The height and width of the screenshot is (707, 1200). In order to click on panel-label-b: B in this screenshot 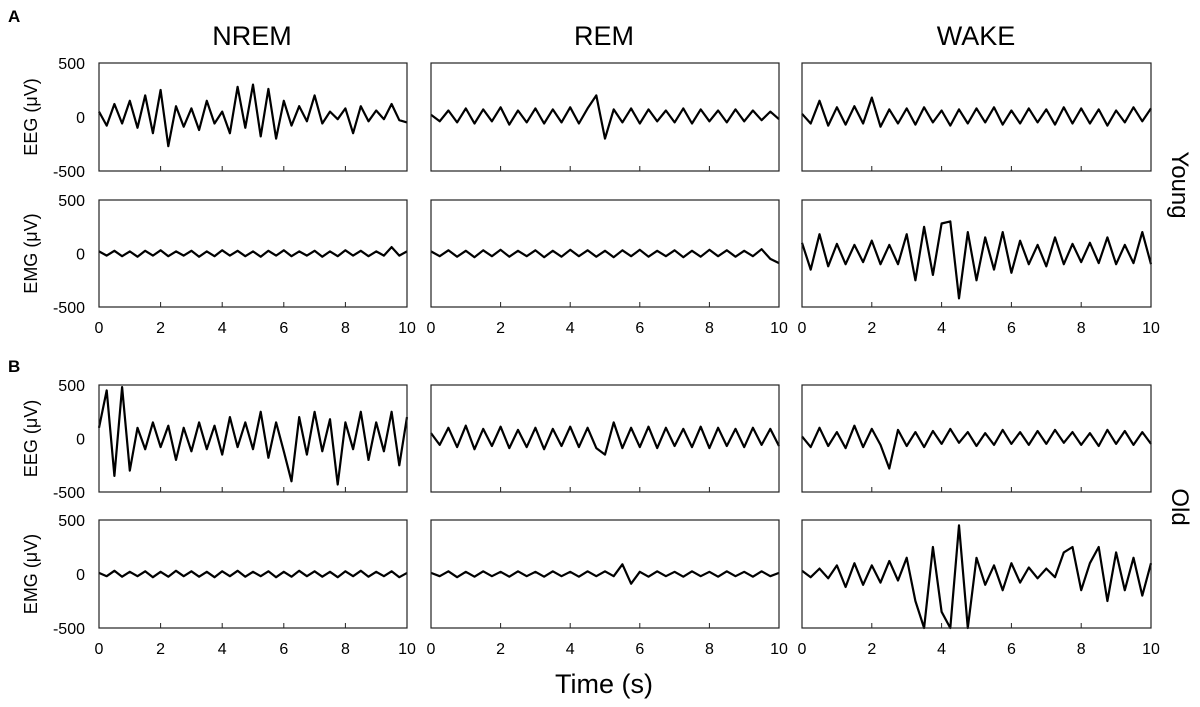, I will do `click(14, 366)`.